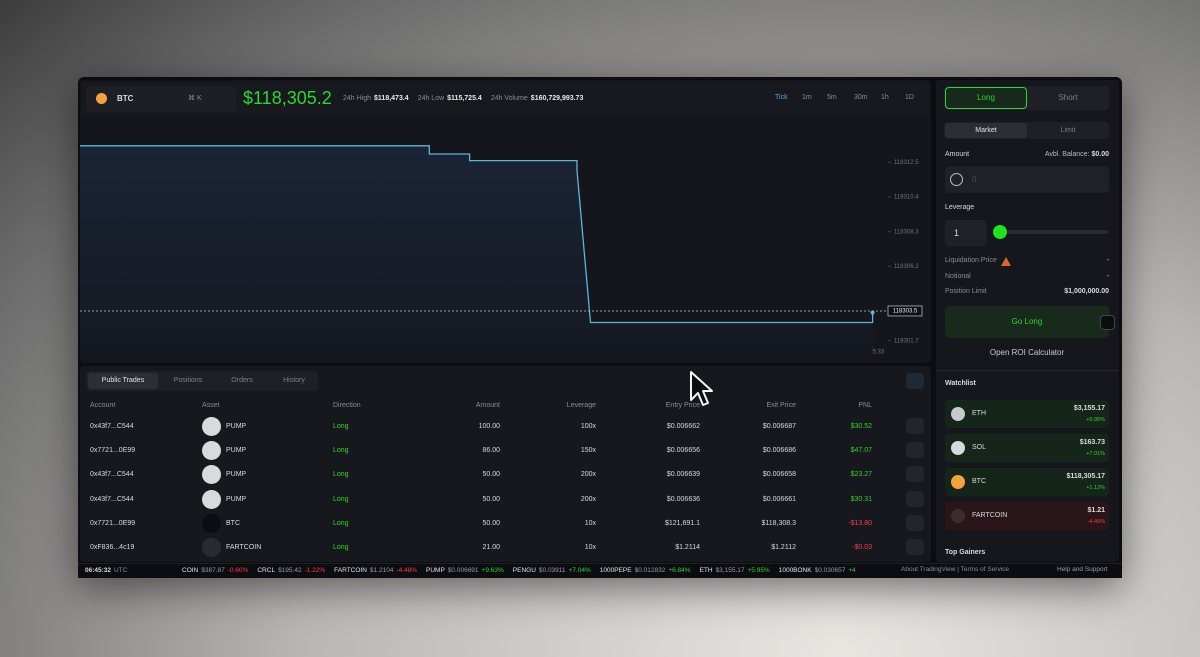 Image resolution: width=1200 pixels, height=657 pixels. I want to click on ticker-item: CRCL $195.42 -1.22%, so click(291, 571).